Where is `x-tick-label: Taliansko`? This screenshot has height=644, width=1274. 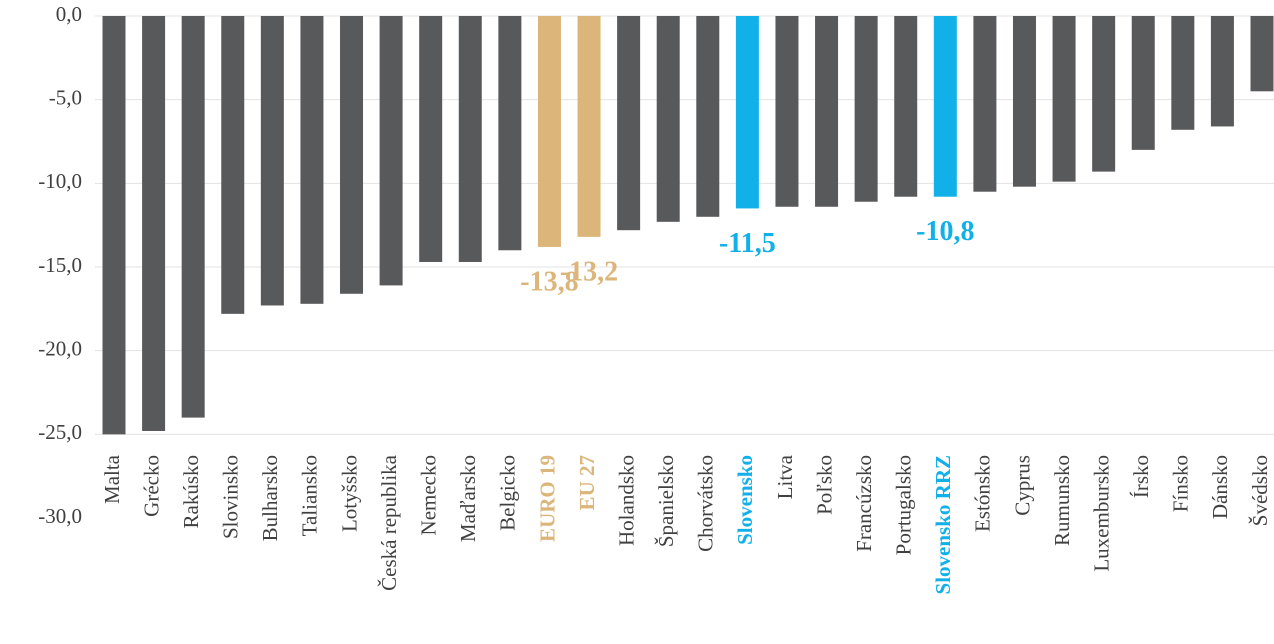 x-tick-label: Taliansko is located at coordinates (310, 495).